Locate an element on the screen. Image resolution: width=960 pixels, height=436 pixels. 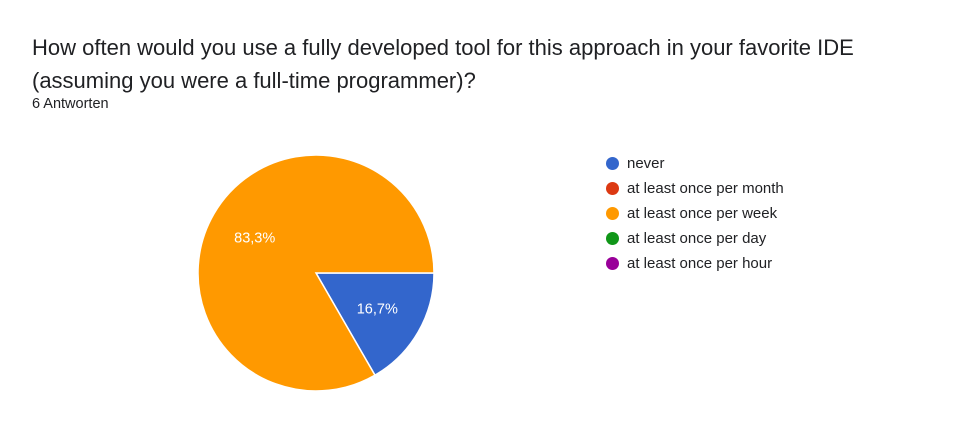
pie-slice-never is located at coordinates (374, 324).